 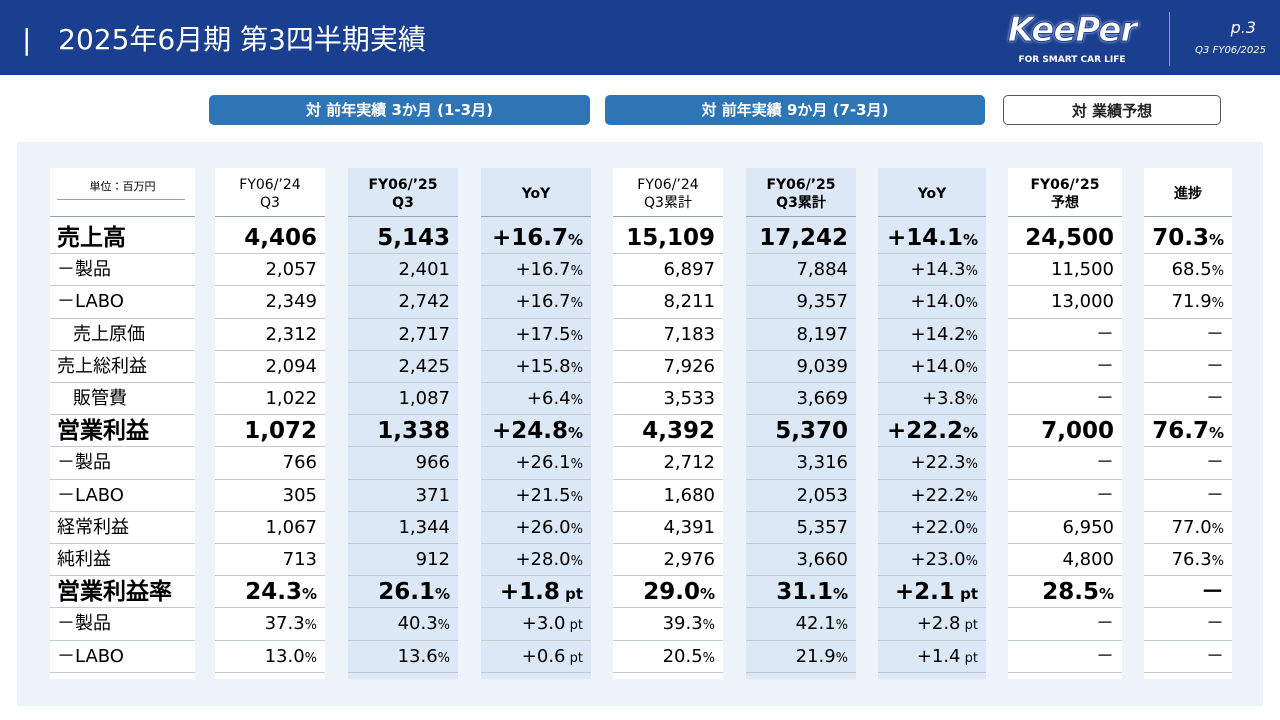 I want to click on cell: +1.4 pt, so click(x=947, y=656).